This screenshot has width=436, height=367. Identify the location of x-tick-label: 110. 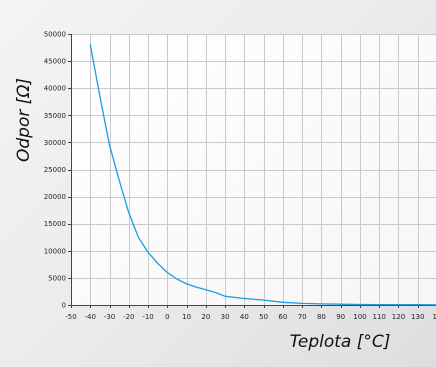
(379, 317).